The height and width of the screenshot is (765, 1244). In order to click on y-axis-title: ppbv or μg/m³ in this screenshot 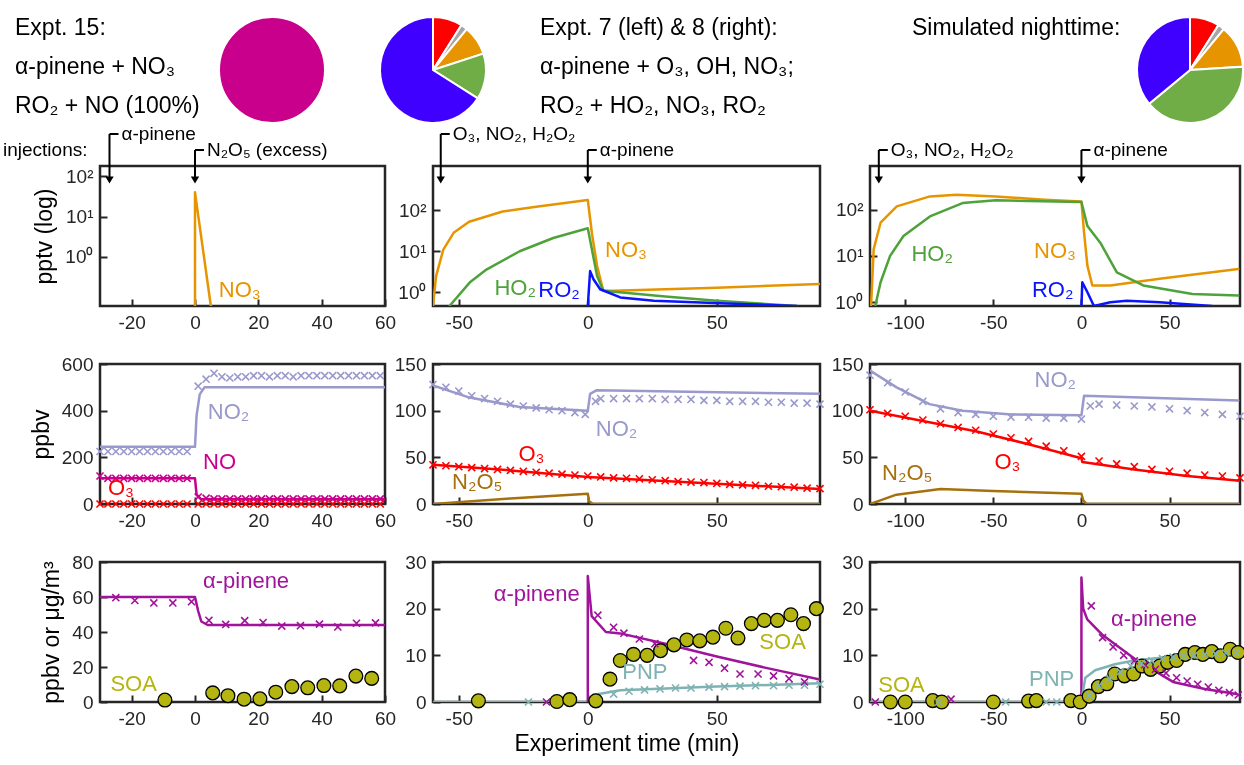, I will do `click(51, 632)`.